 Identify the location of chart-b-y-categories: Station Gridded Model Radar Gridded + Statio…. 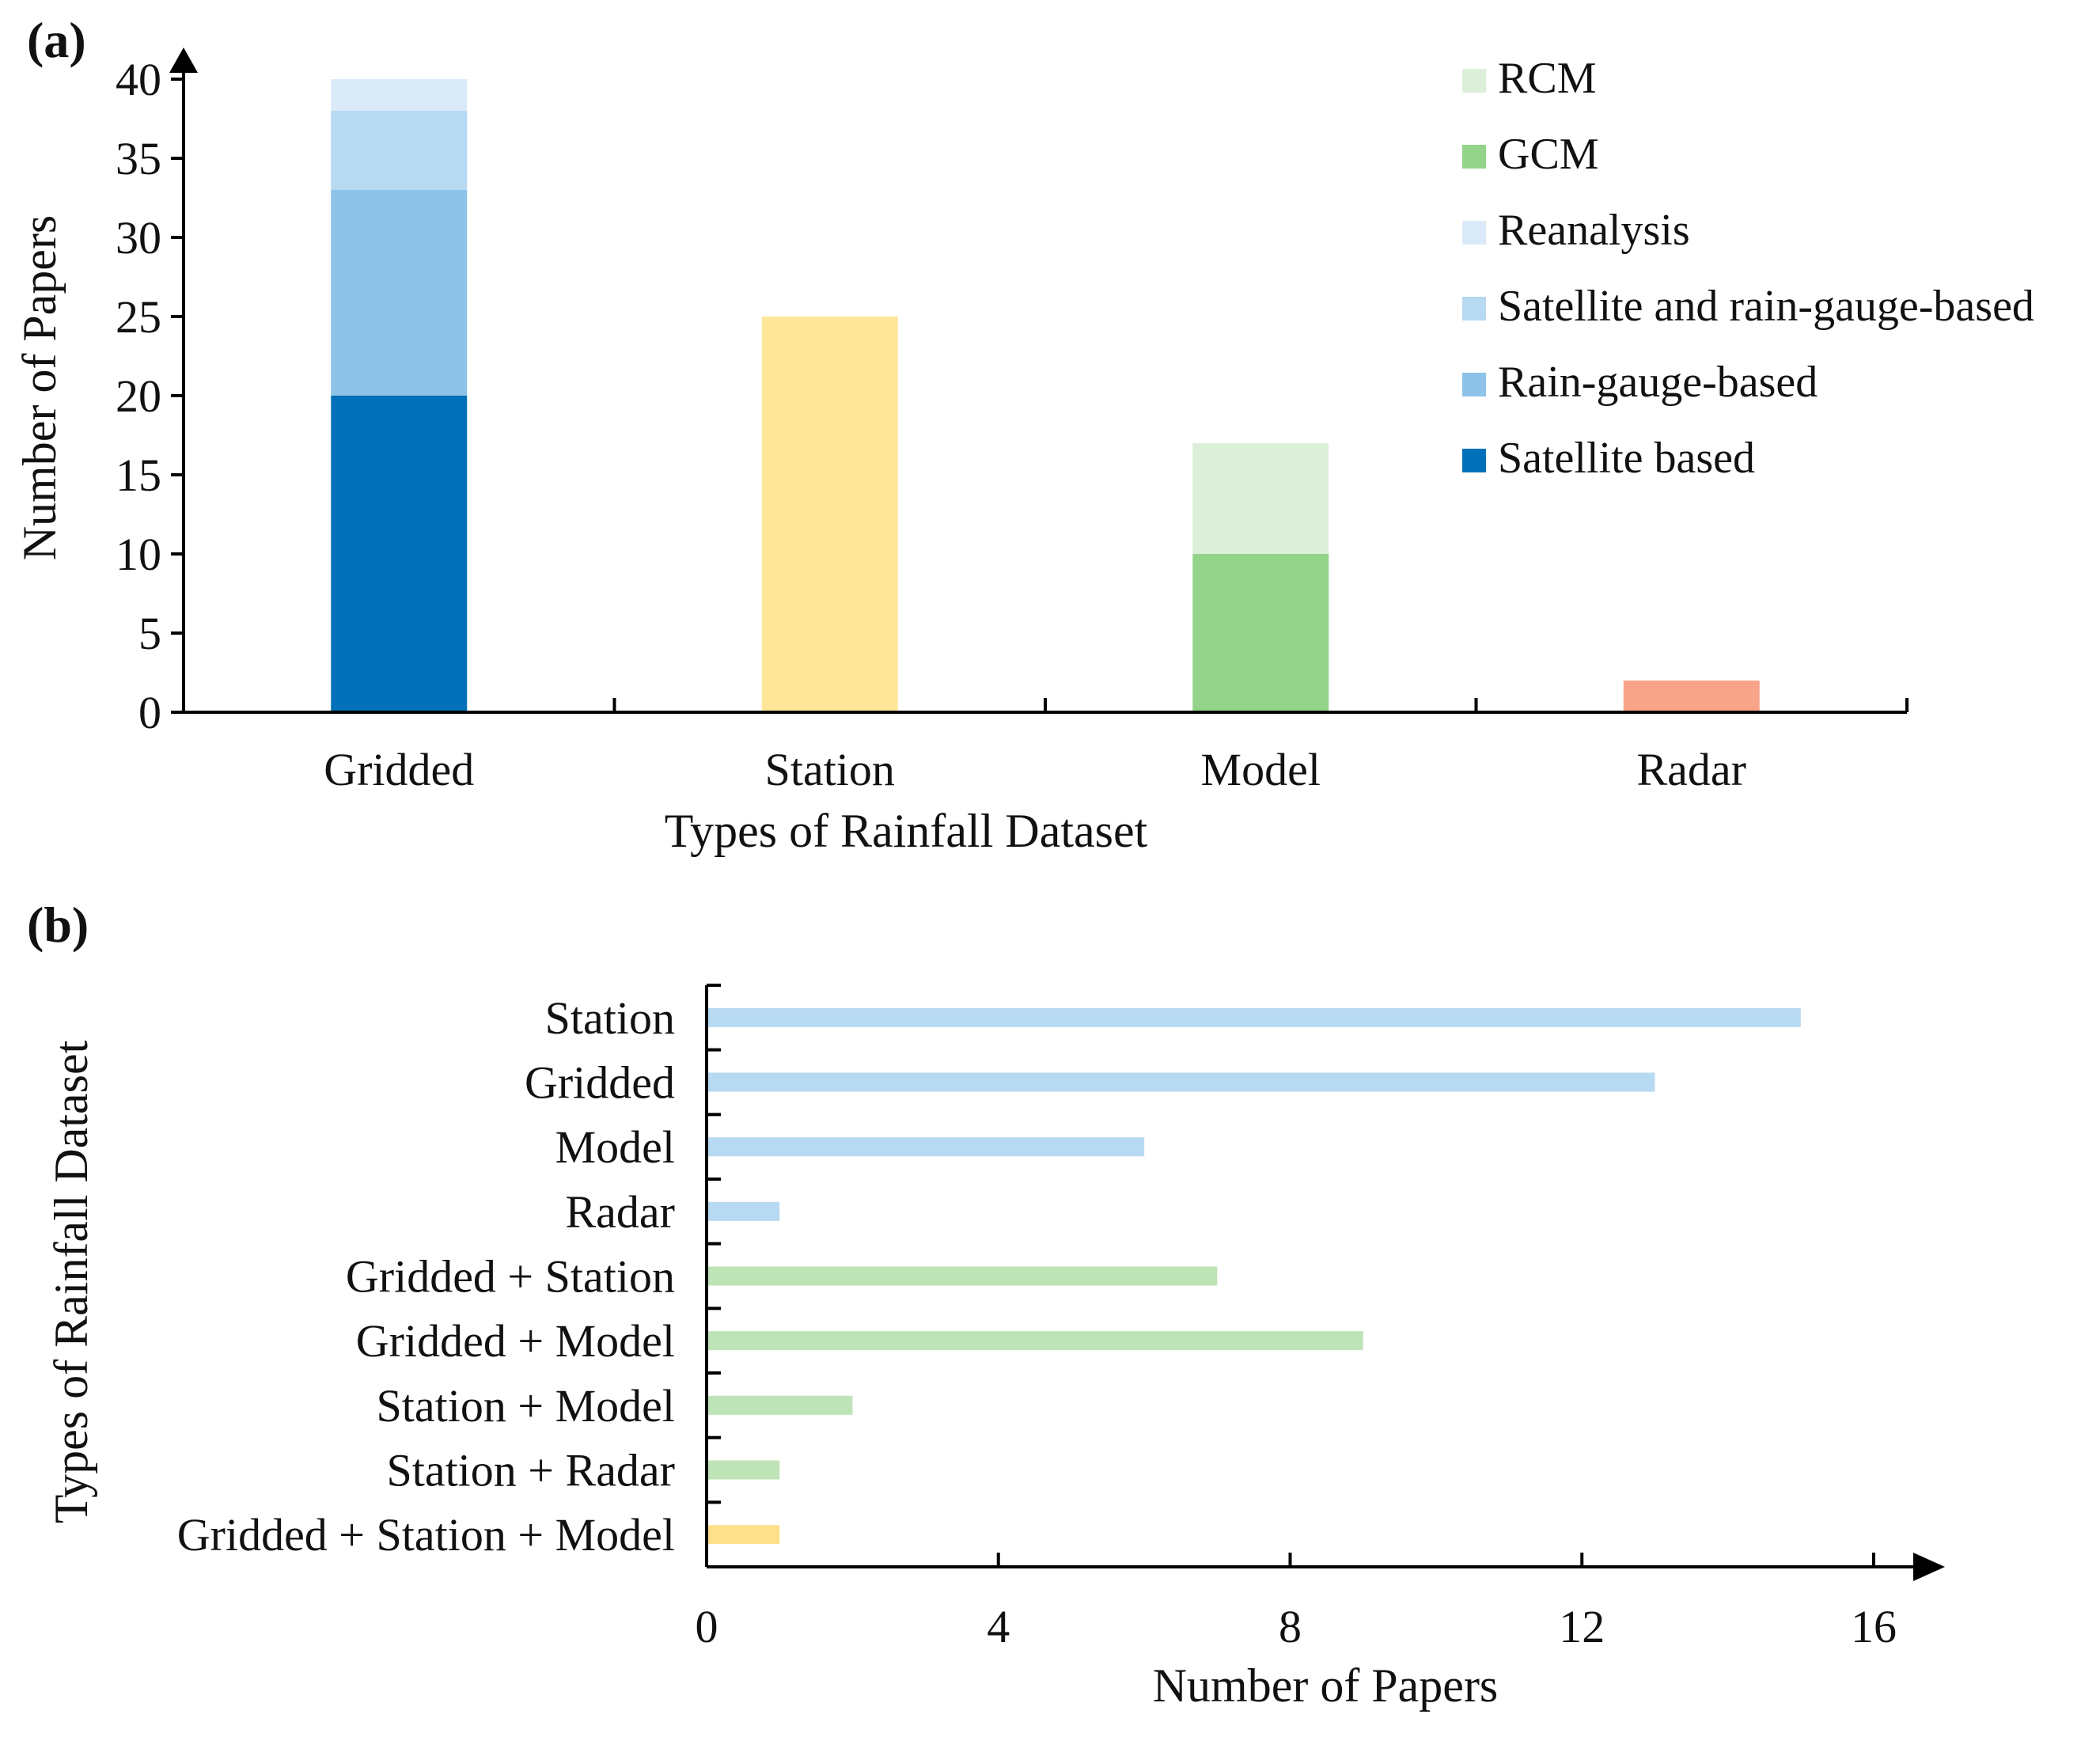
(426, 1277).